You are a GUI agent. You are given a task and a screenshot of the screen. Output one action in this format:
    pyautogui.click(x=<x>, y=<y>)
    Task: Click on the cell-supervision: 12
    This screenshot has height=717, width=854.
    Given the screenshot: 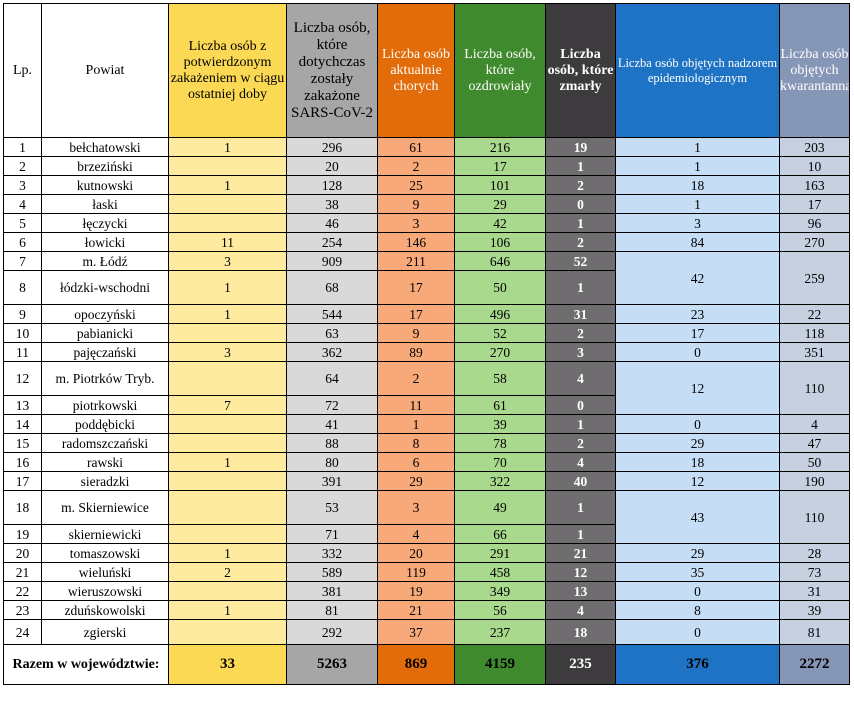 What is the action you would take?
    pyautogui.click(x=697, y=388)
    